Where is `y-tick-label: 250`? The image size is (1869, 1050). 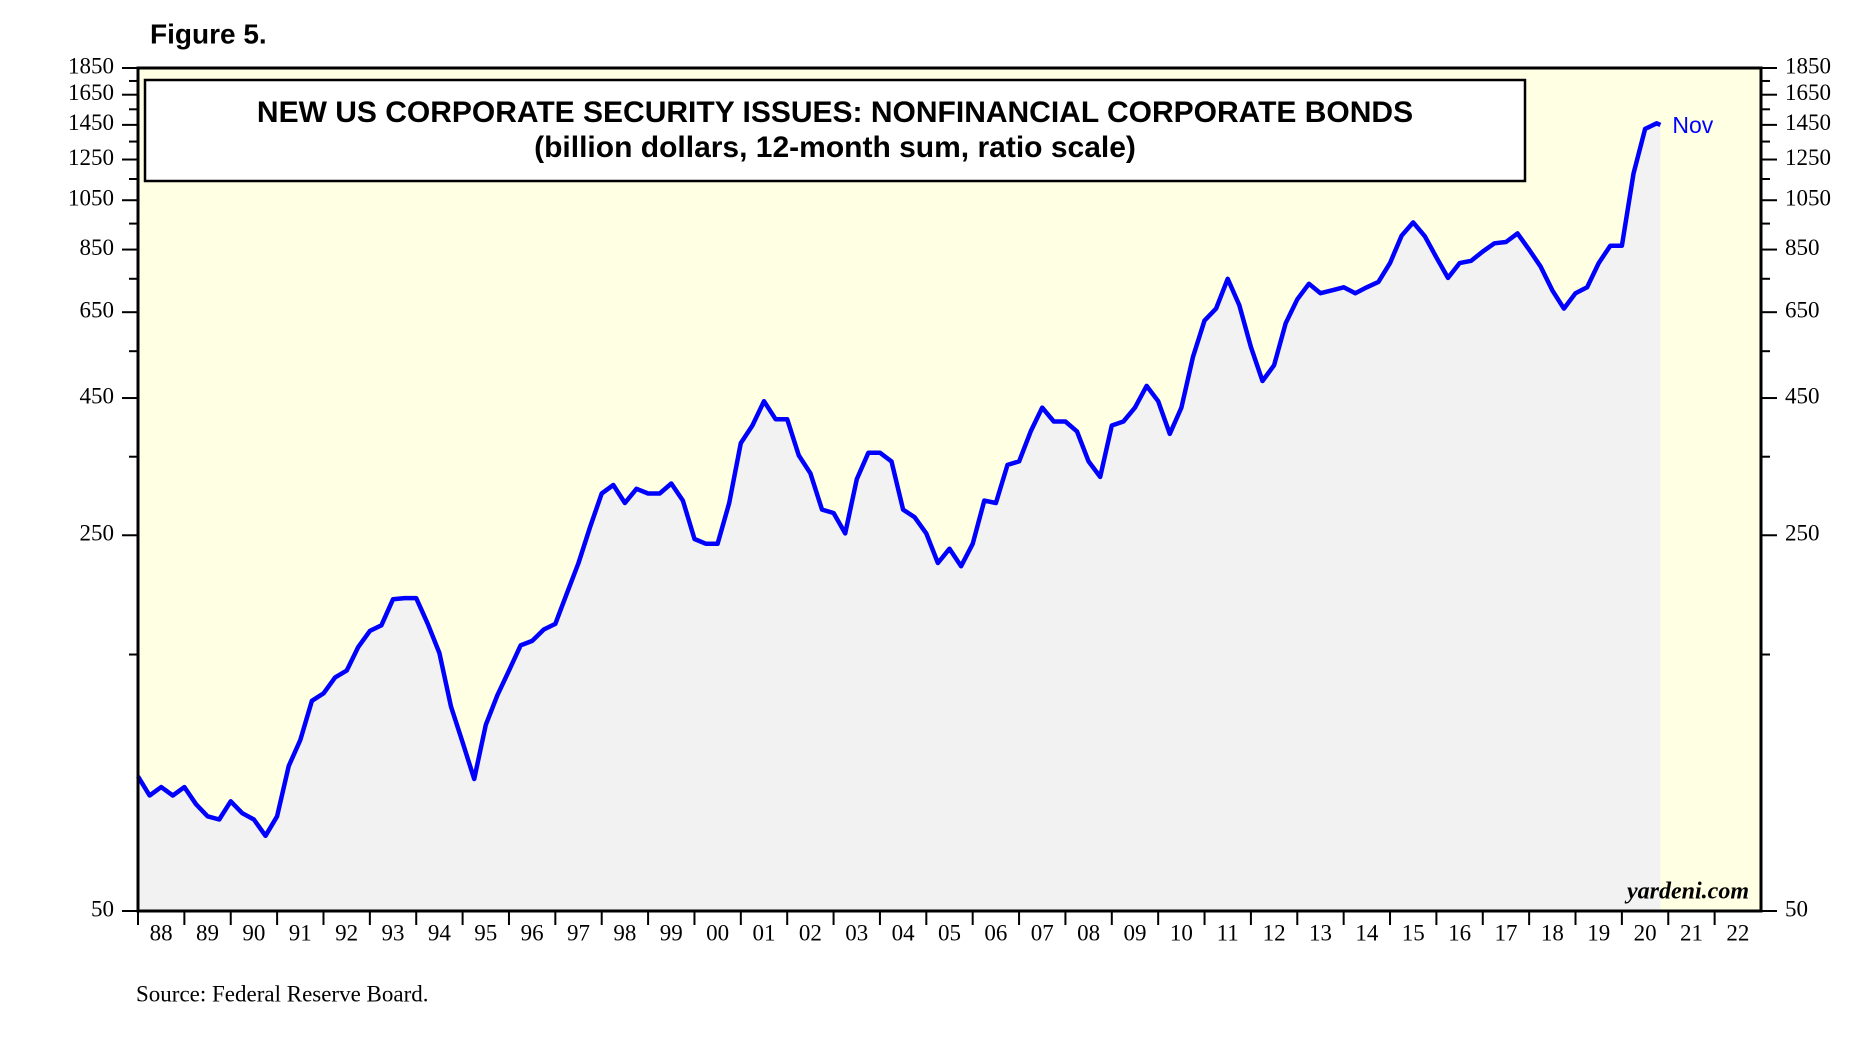 y-tick-label: 250 is located at coordinates (97, 533).